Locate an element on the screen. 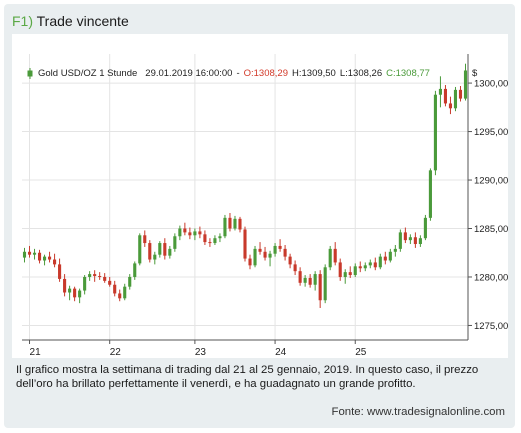  low-value: L:1308,26 is located at coordinates (361, 73).